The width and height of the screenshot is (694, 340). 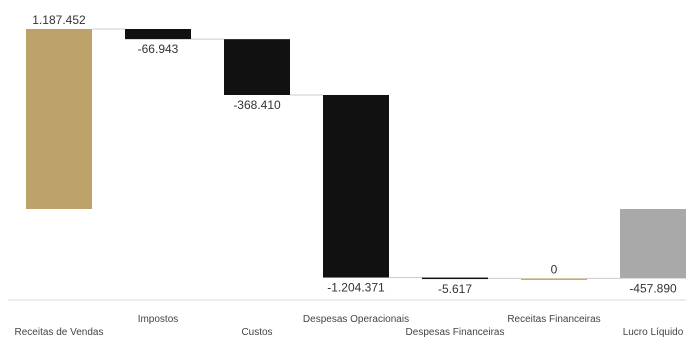 I want to click on bar-despesas-financeiras, so click(x=455, y=278).